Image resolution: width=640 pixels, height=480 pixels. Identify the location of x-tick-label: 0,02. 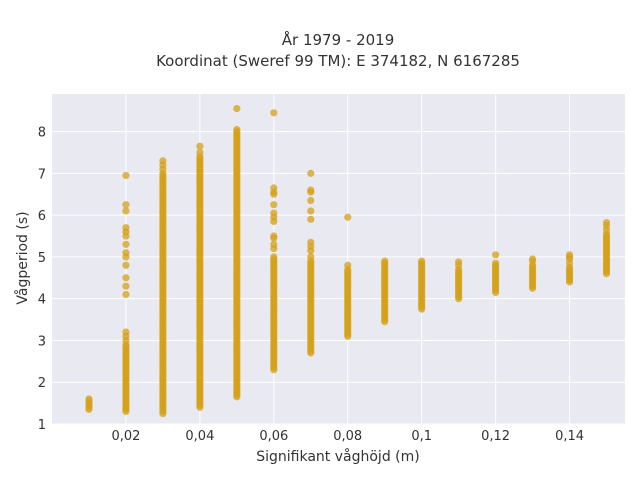
(125, 436).